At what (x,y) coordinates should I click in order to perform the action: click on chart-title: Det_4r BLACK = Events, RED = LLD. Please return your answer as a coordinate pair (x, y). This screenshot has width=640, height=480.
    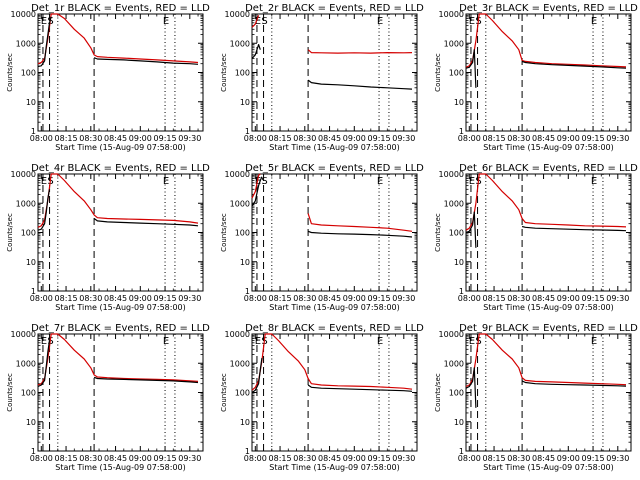
    Looking at the image, I should click on (120, 168).